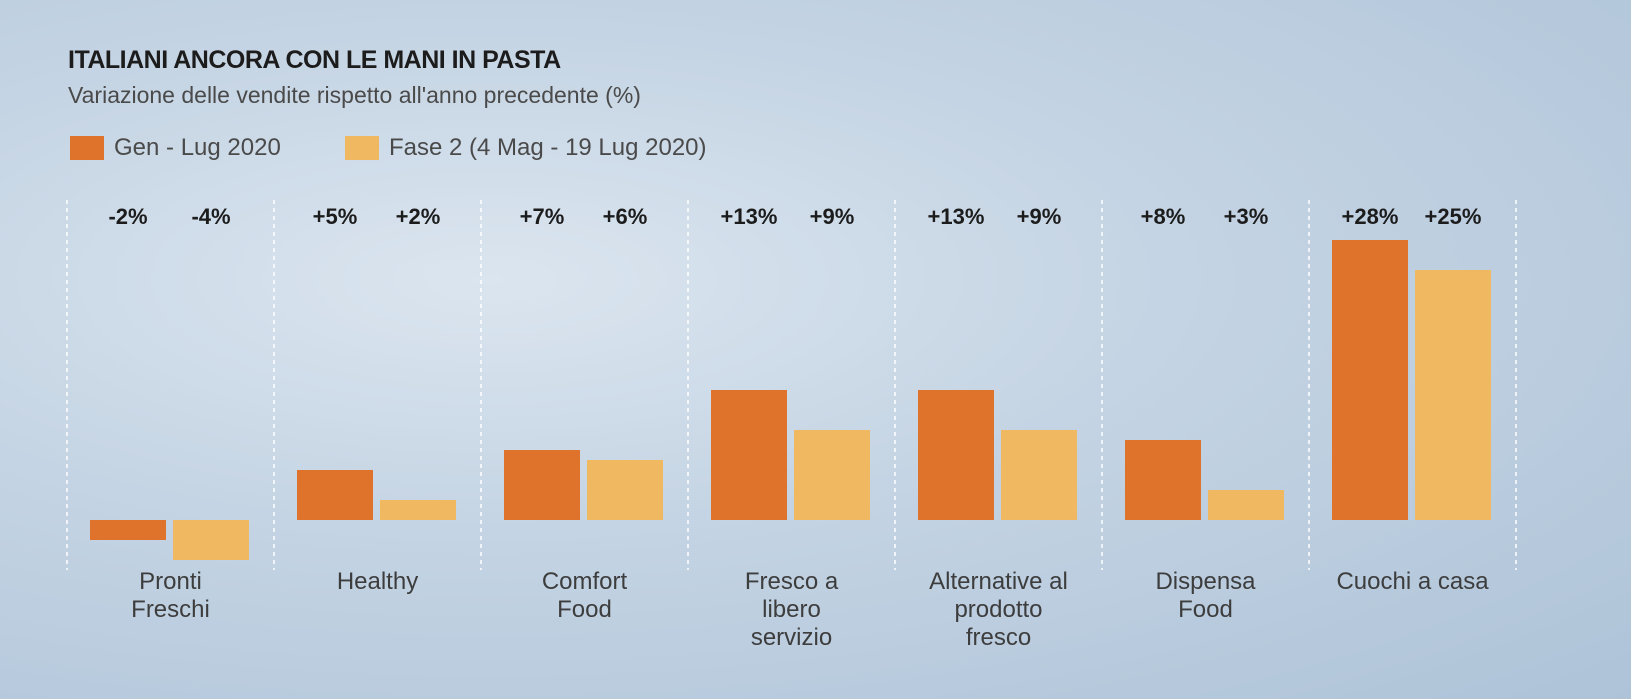 The width and height of the screenshot is (1631, 699). Describe the element at coordinates (1205, 595) in the screenshot. I see `category-label: Dispensa Food` at that location.